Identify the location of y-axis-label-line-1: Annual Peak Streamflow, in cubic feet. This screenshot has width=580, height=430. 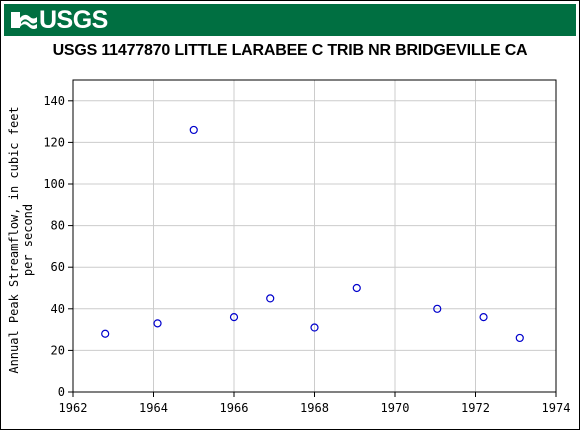
(14, 239).